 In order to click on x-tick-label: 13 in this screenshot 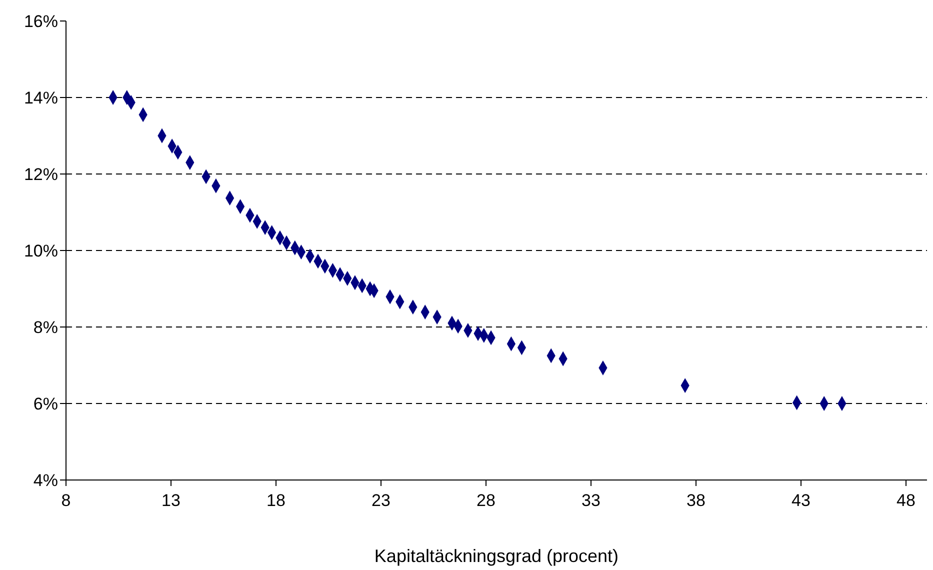, I will do `click(171, 500)`.